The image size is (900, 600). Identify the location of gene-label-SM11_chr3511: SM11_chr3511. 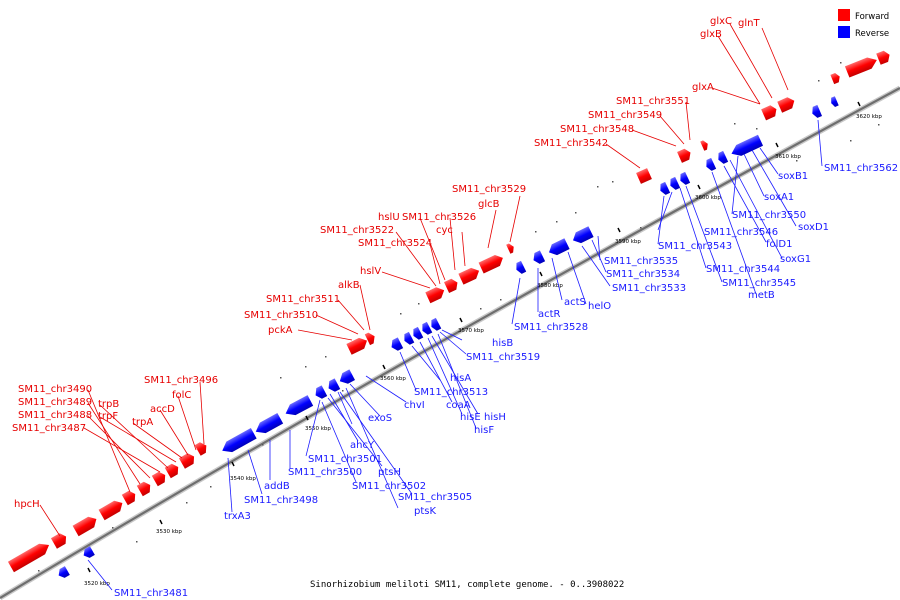
(303, 299).